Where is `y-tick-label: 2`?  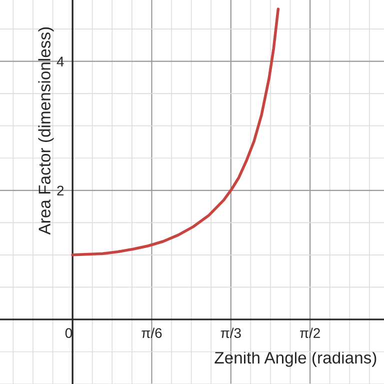 y-tick-label: 2 is located at coordinates (60, 191).